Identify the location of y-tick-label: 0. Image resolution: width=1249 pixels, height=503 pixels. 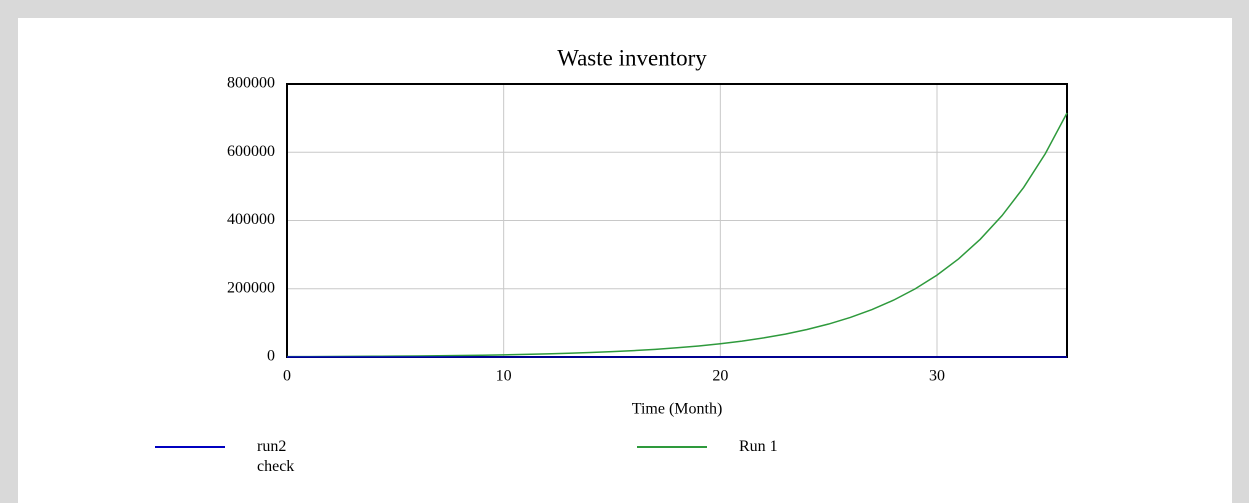
(271, 356).